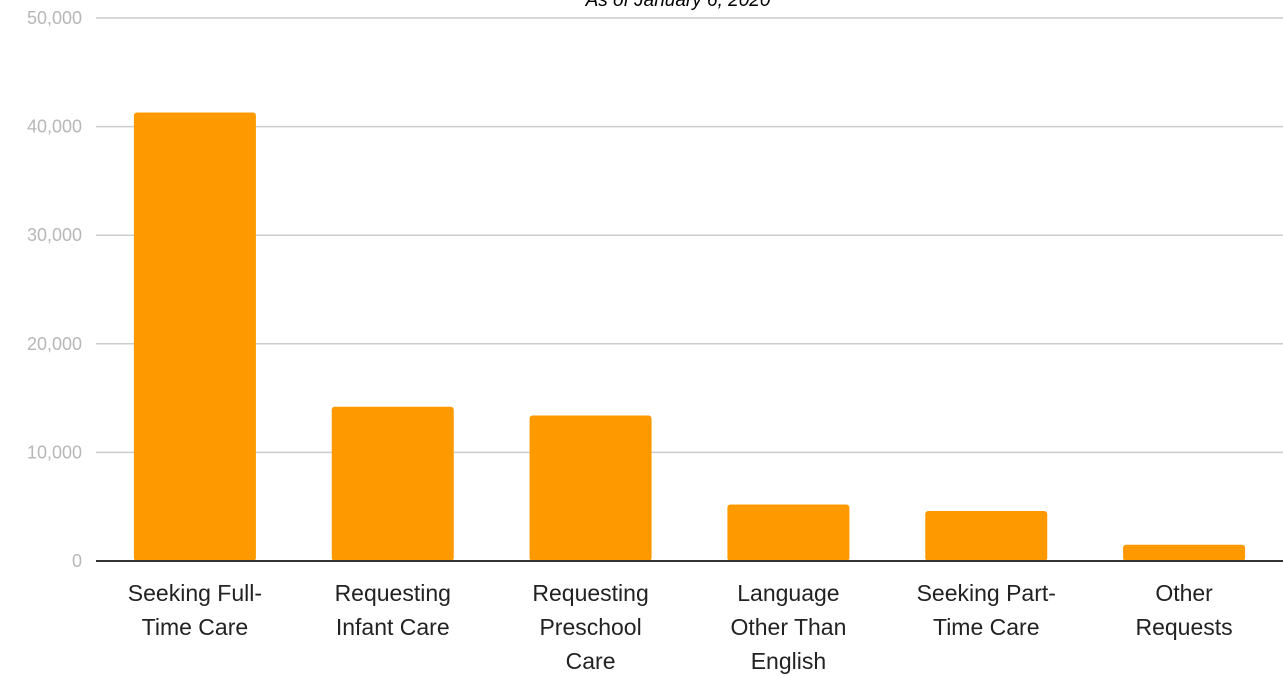 The image size is (1283, 676). I want to click on x-tick-label: Language, so click(788, 593).